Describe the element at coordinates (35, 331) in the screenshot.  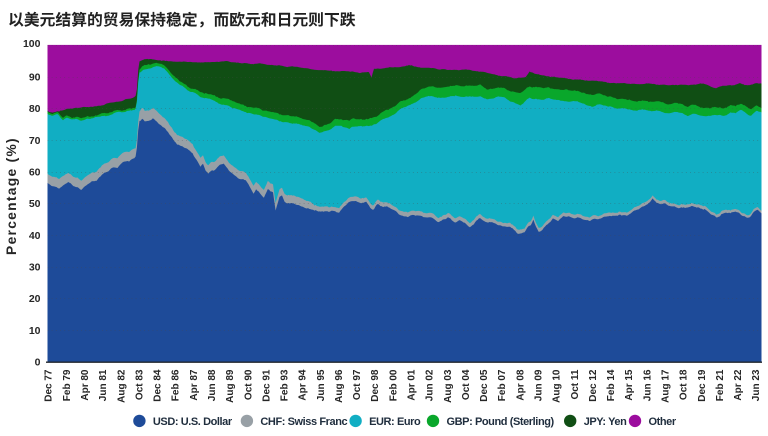
I see `svg-text: 10` at that location.